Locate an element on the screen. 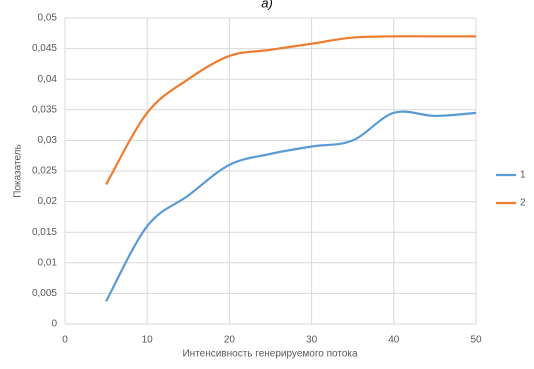 This screenshot has width=534, height=369. x-tick-label: 0 is located at coordinates (65, 340).